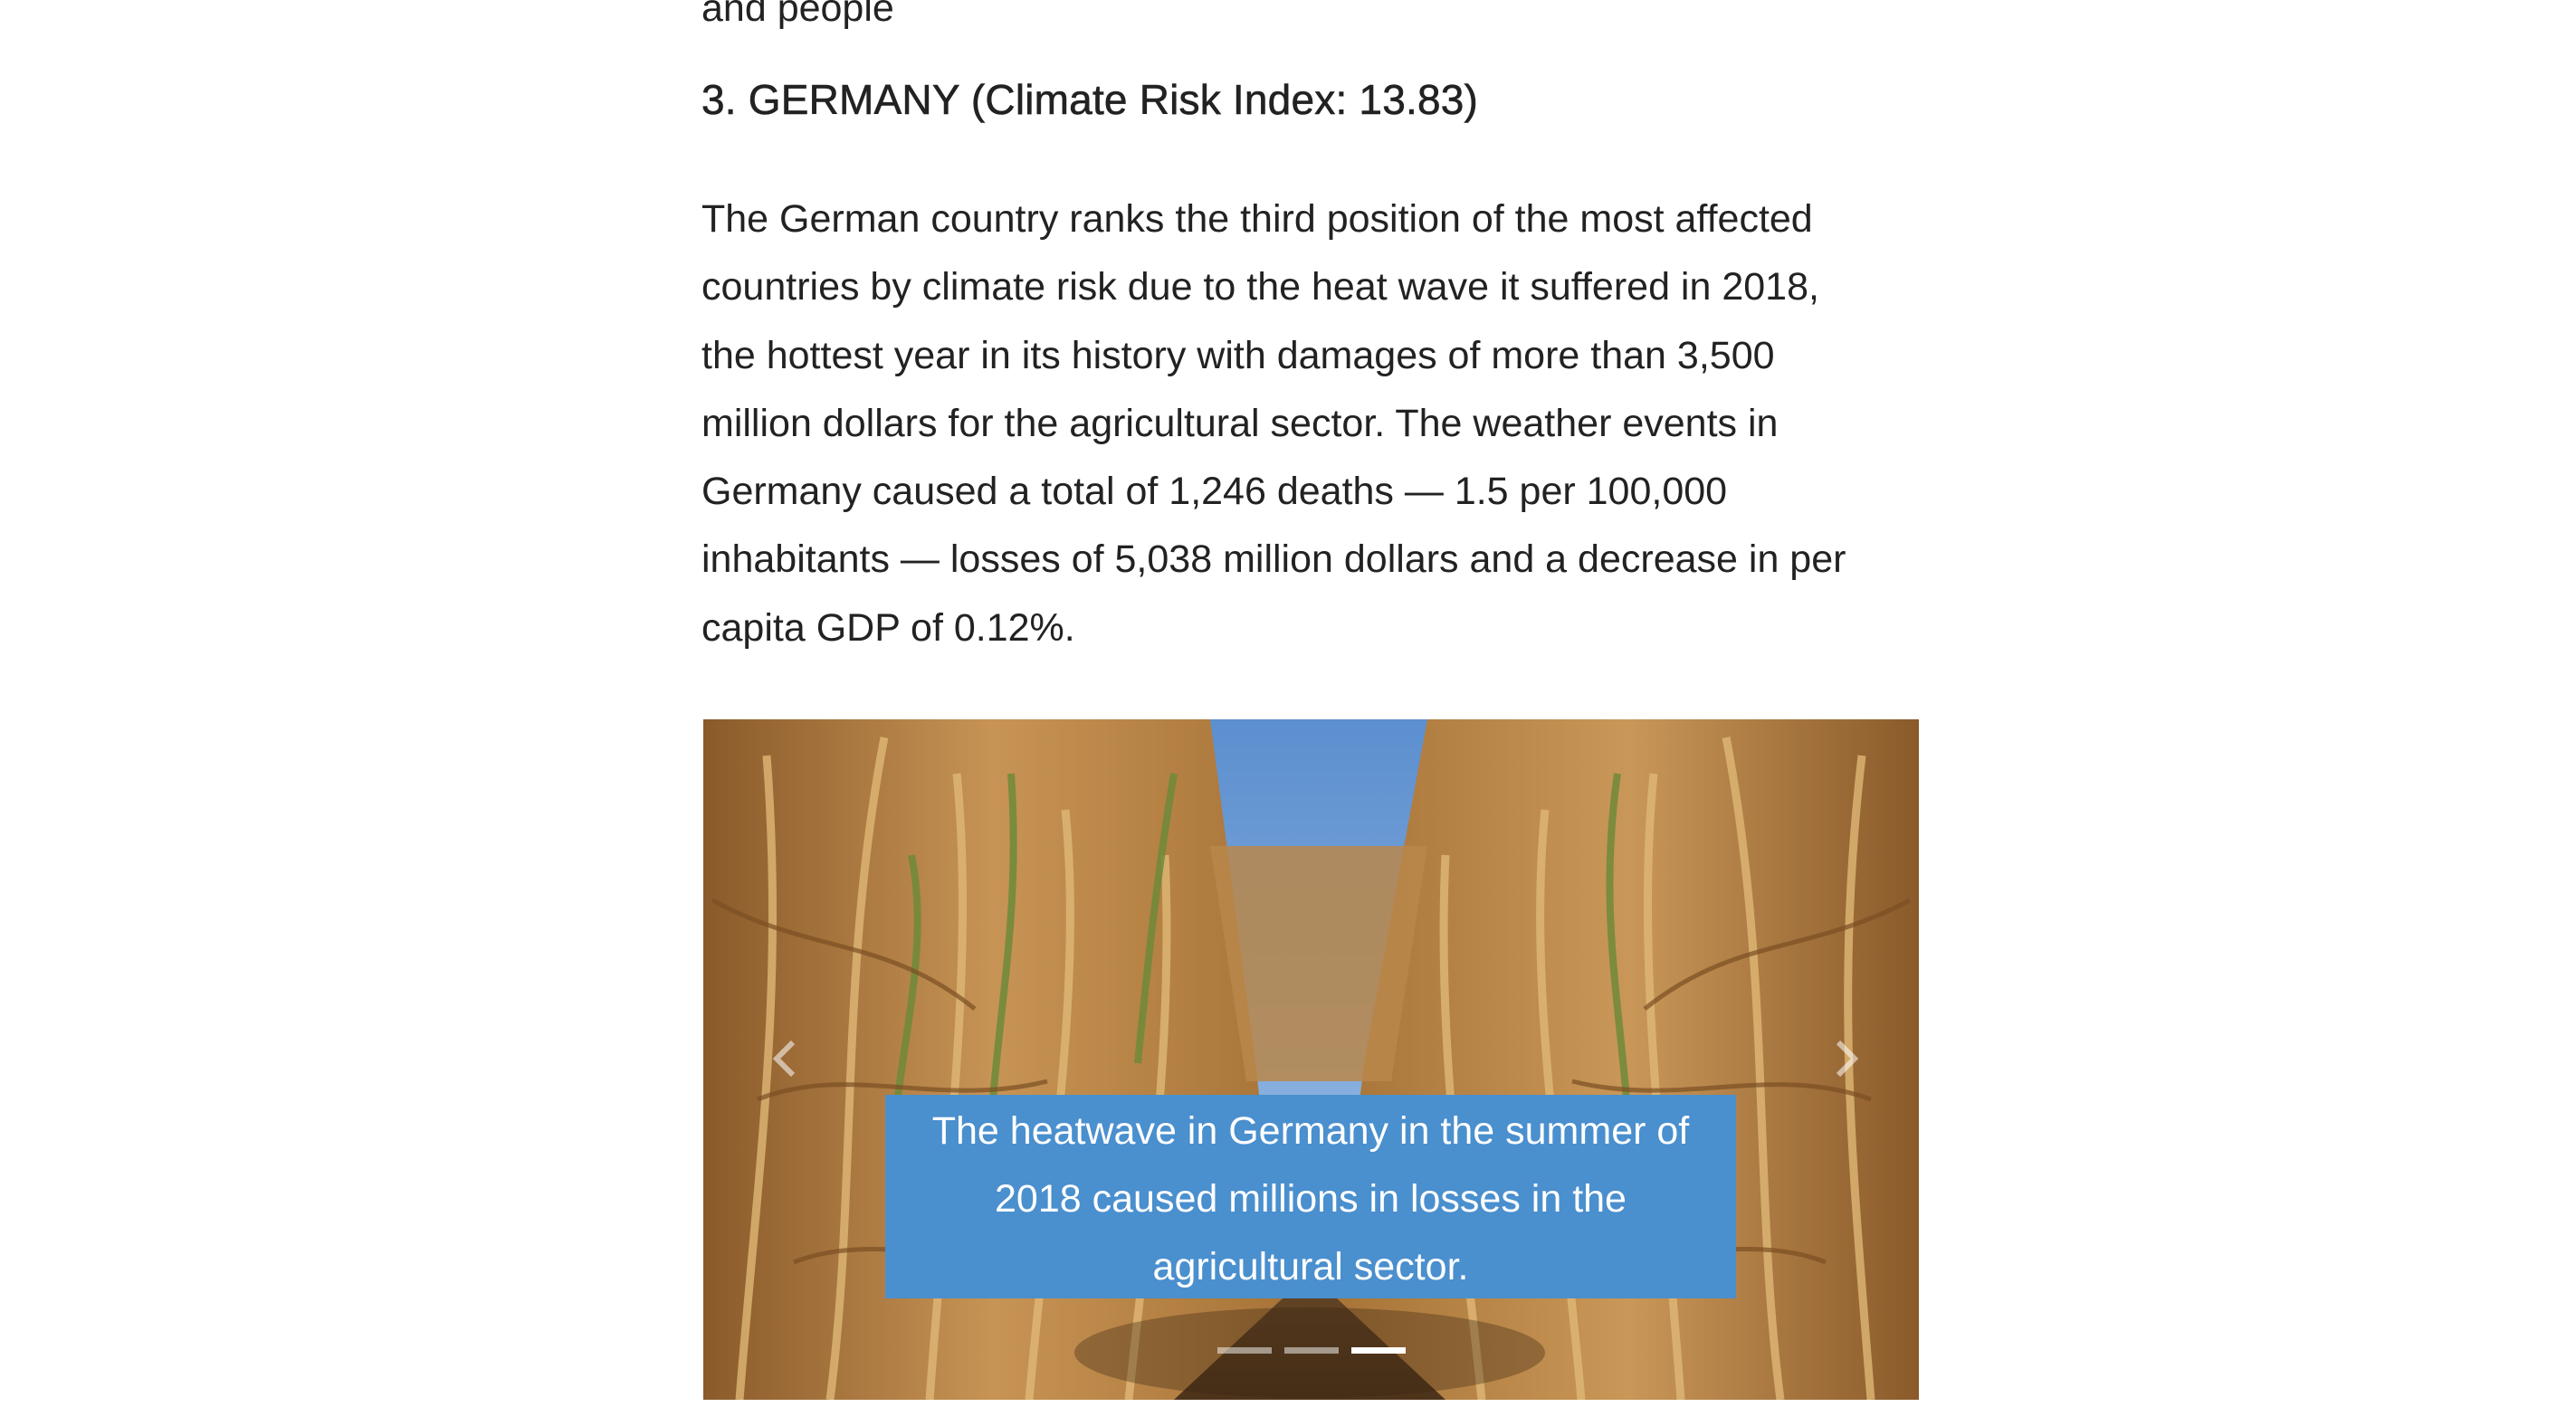  What do you see at coordinates (798, 15) in the screenshot?
I see `previous-paragraph-fragment: and people` at bounding box center [798, 15].